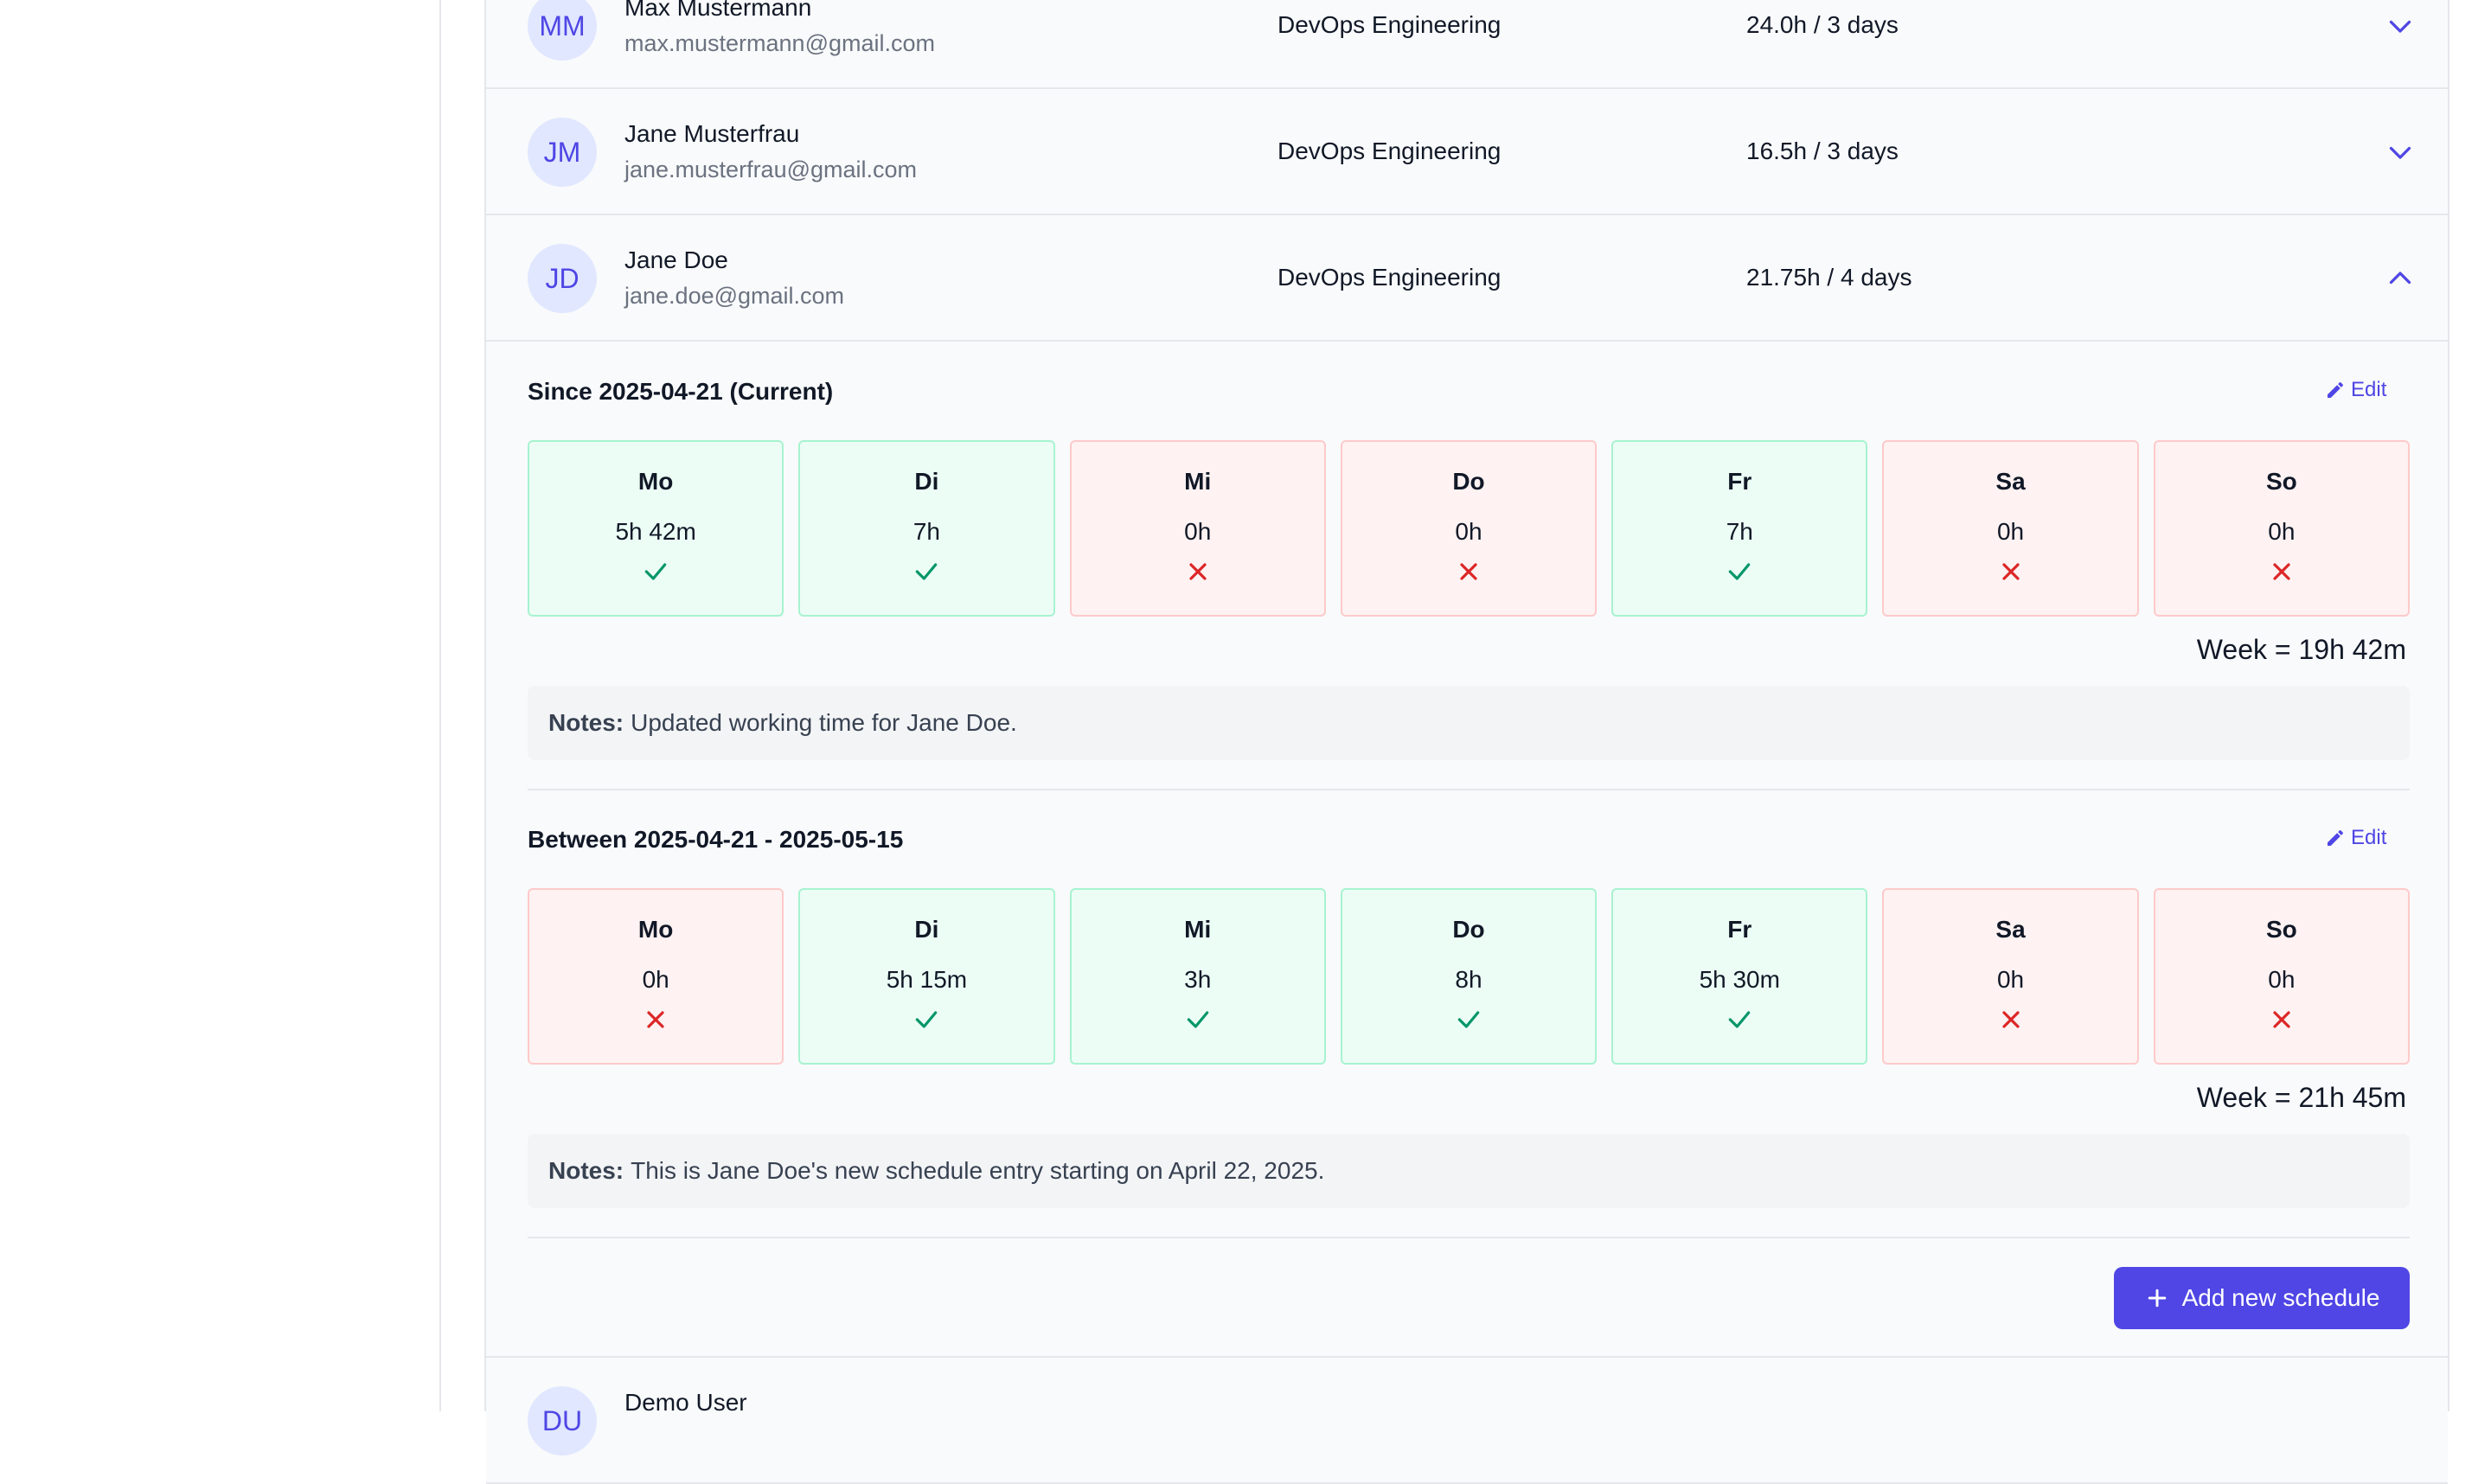 This screenshot has width=2491, height=1484. What do you see at coordinates (712, 134) in the screenshot?
I see `user-name: Jane Musterfrau` at bounding box center [712, 134].